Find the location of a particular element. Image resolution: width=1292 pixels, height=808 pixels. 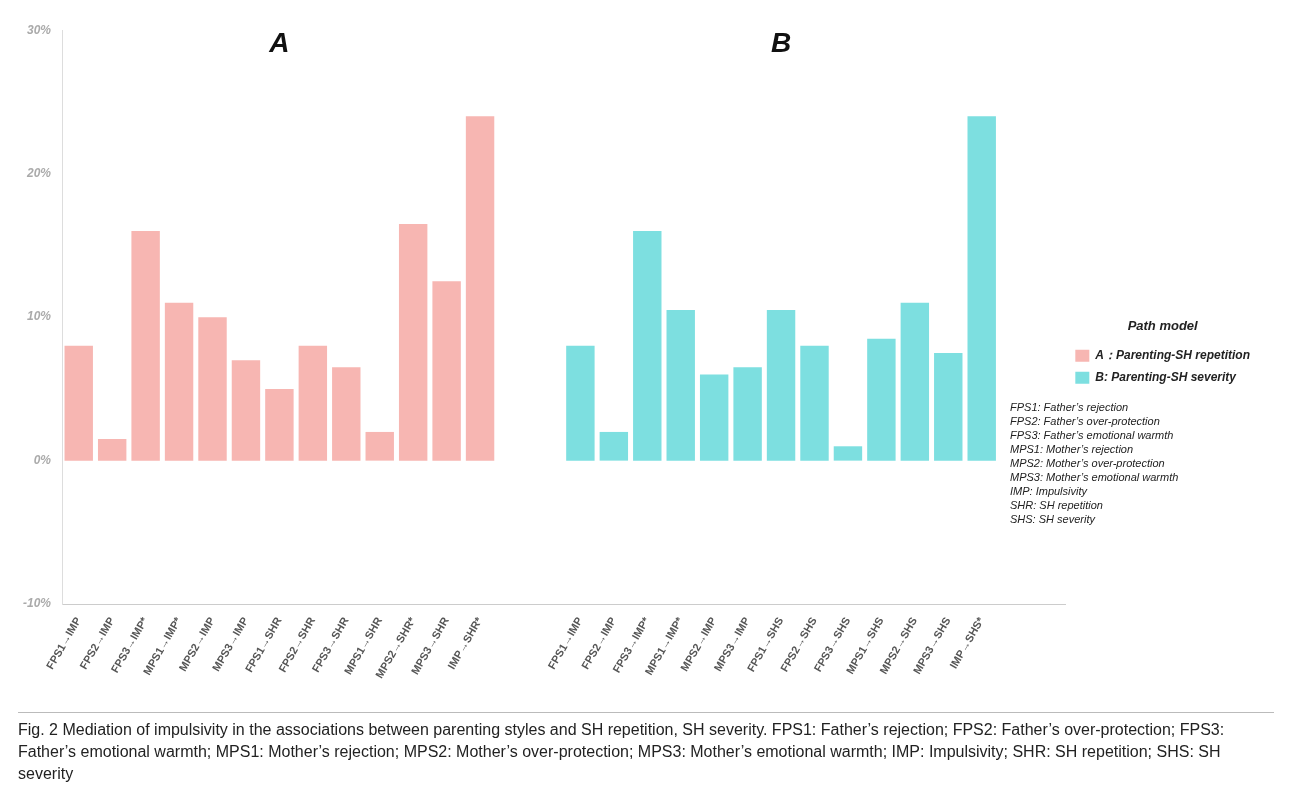

y-tick-label: 20% is located at coordinates (38, 172).